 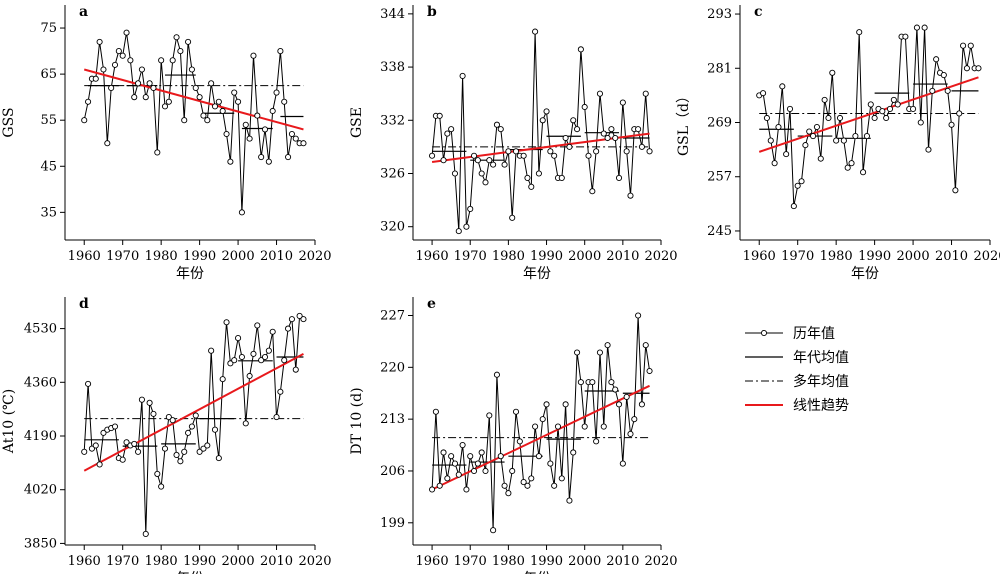 What do you see at coordinates (9, 421) in the screenshot?
I see `y-axis-label: At10 (℃)` at bounding box center [9, 421].